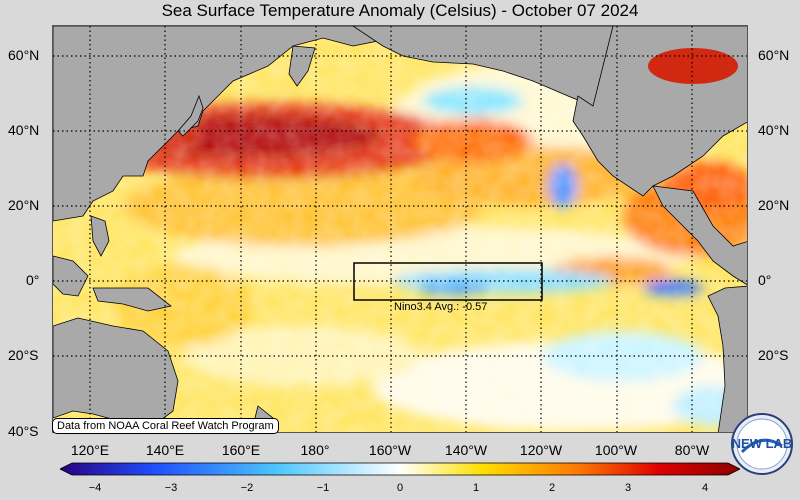 The height and width of the screenshot is (500, 800). I want to click on lon-label-80w: 80°W, so click(692, 450).